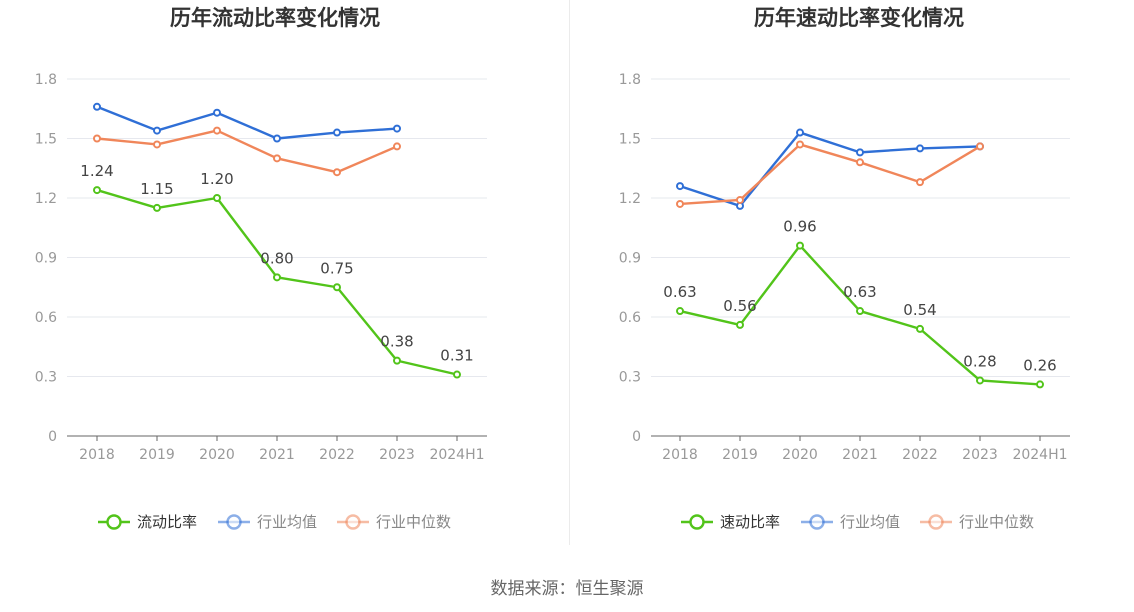  Describe the element at coordinates (167, 522) in the screenshot. I see `legend-label: 流动比率` at that location.